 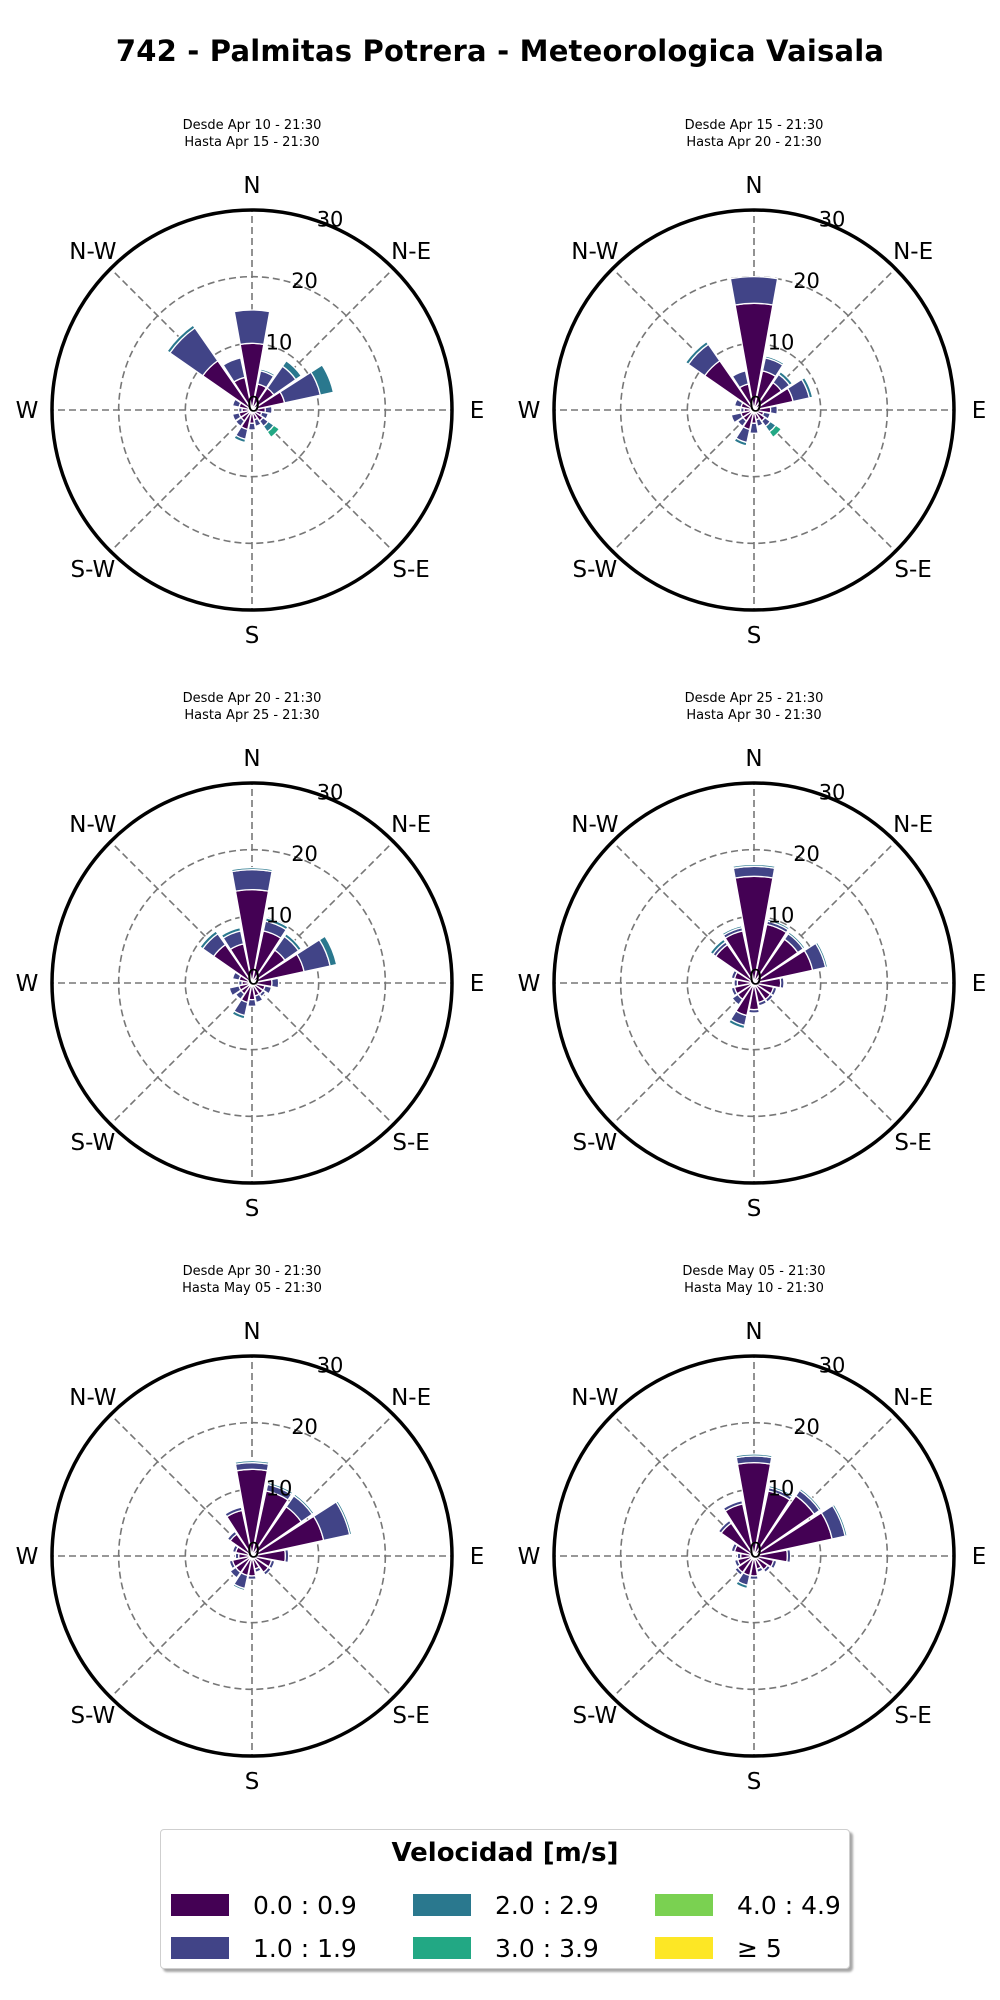 What do you see at coordinates (252, 1782) in the screenshot?
I see `windrose-5-direction-label-S: S` at bounding box center [252, 1782].